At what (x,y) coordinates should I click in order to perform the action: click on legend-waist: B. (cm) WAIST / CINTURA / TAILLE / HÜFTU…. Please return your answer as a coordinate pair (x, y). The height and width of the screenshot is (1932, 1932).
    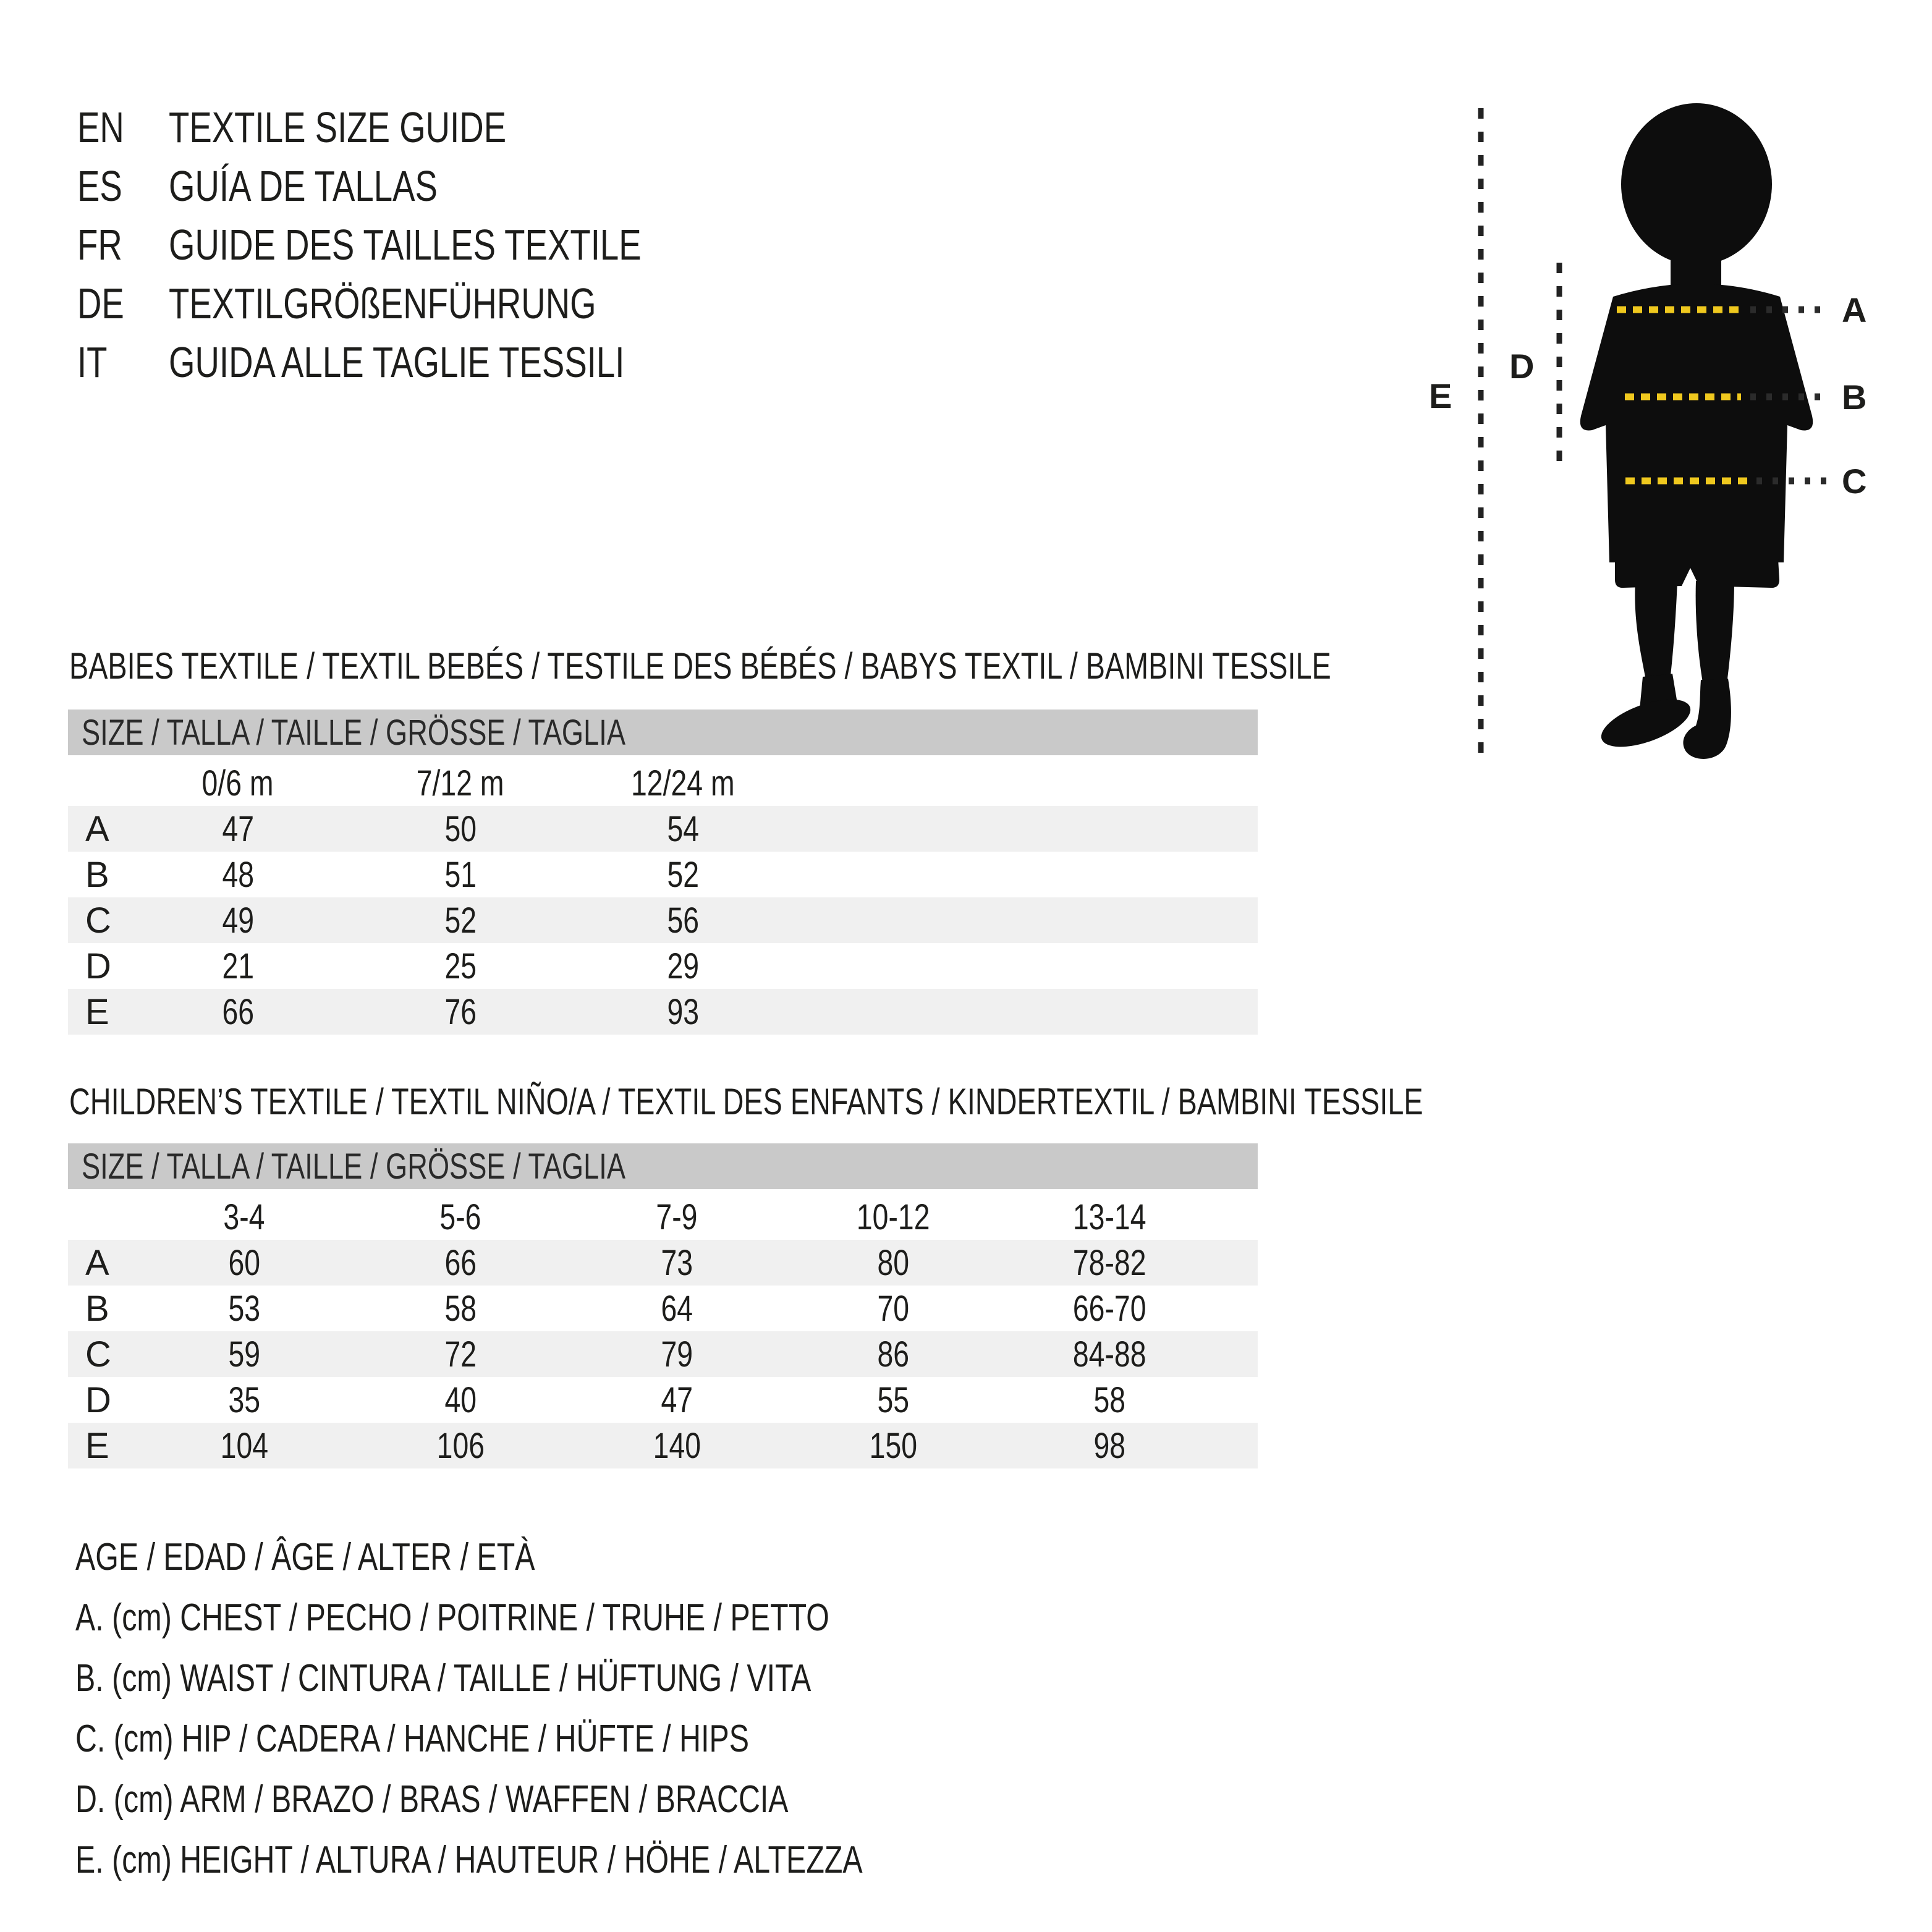
    Looking at the image, I should click on (443, 1678).